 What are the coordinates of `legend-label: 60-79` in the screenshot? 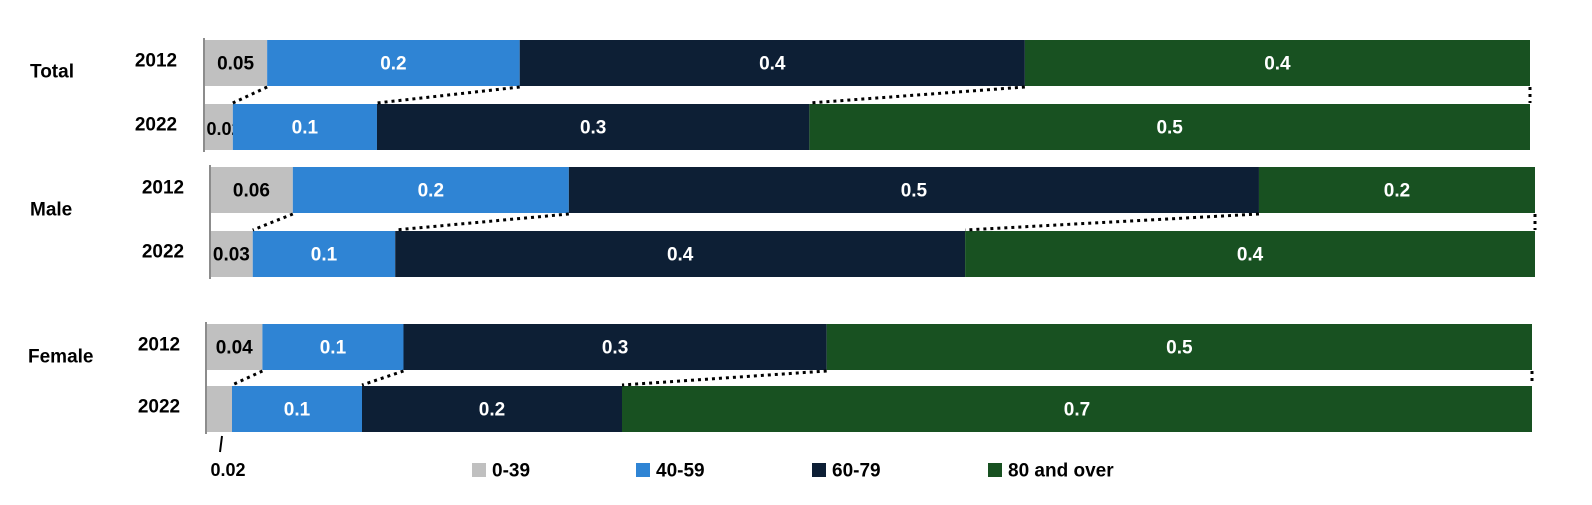 It's located at (856, 471).